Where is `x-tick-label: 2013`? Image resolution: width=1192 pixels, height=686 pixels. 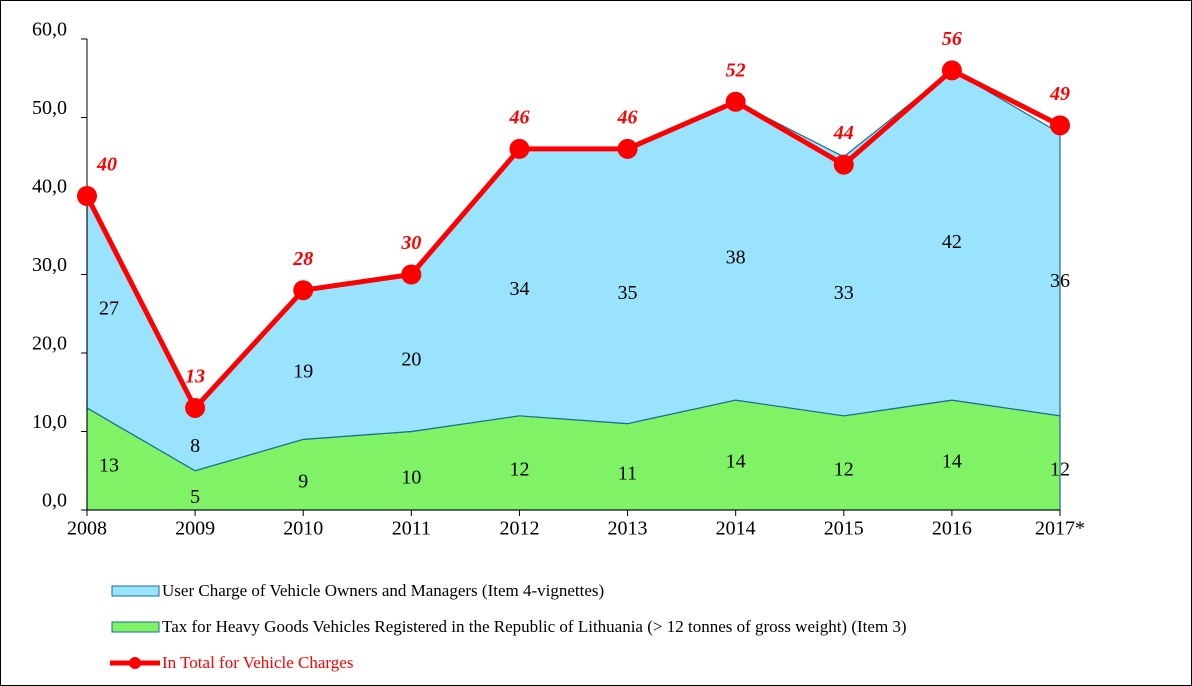 x-tick-label: 2013 is located at coordinates (628, 529).